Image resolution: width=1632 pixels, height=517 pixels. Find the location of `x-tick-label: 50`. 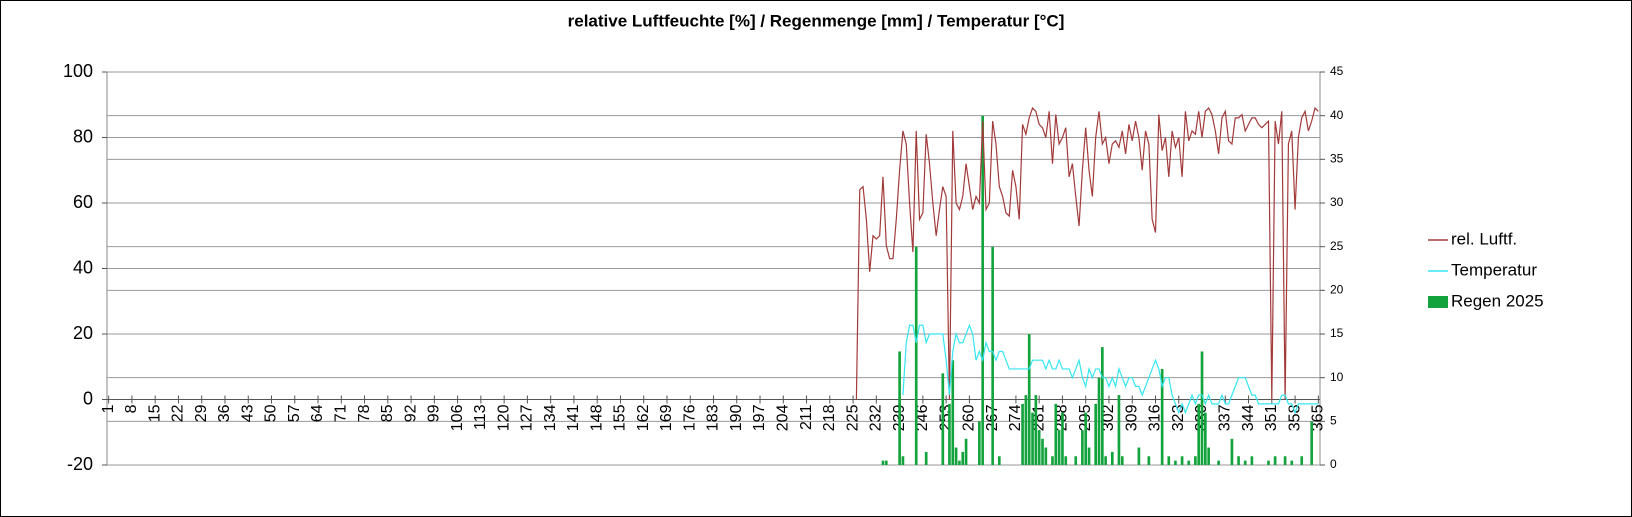

x-tick-label: 50 is located at coordinates (271, 413).